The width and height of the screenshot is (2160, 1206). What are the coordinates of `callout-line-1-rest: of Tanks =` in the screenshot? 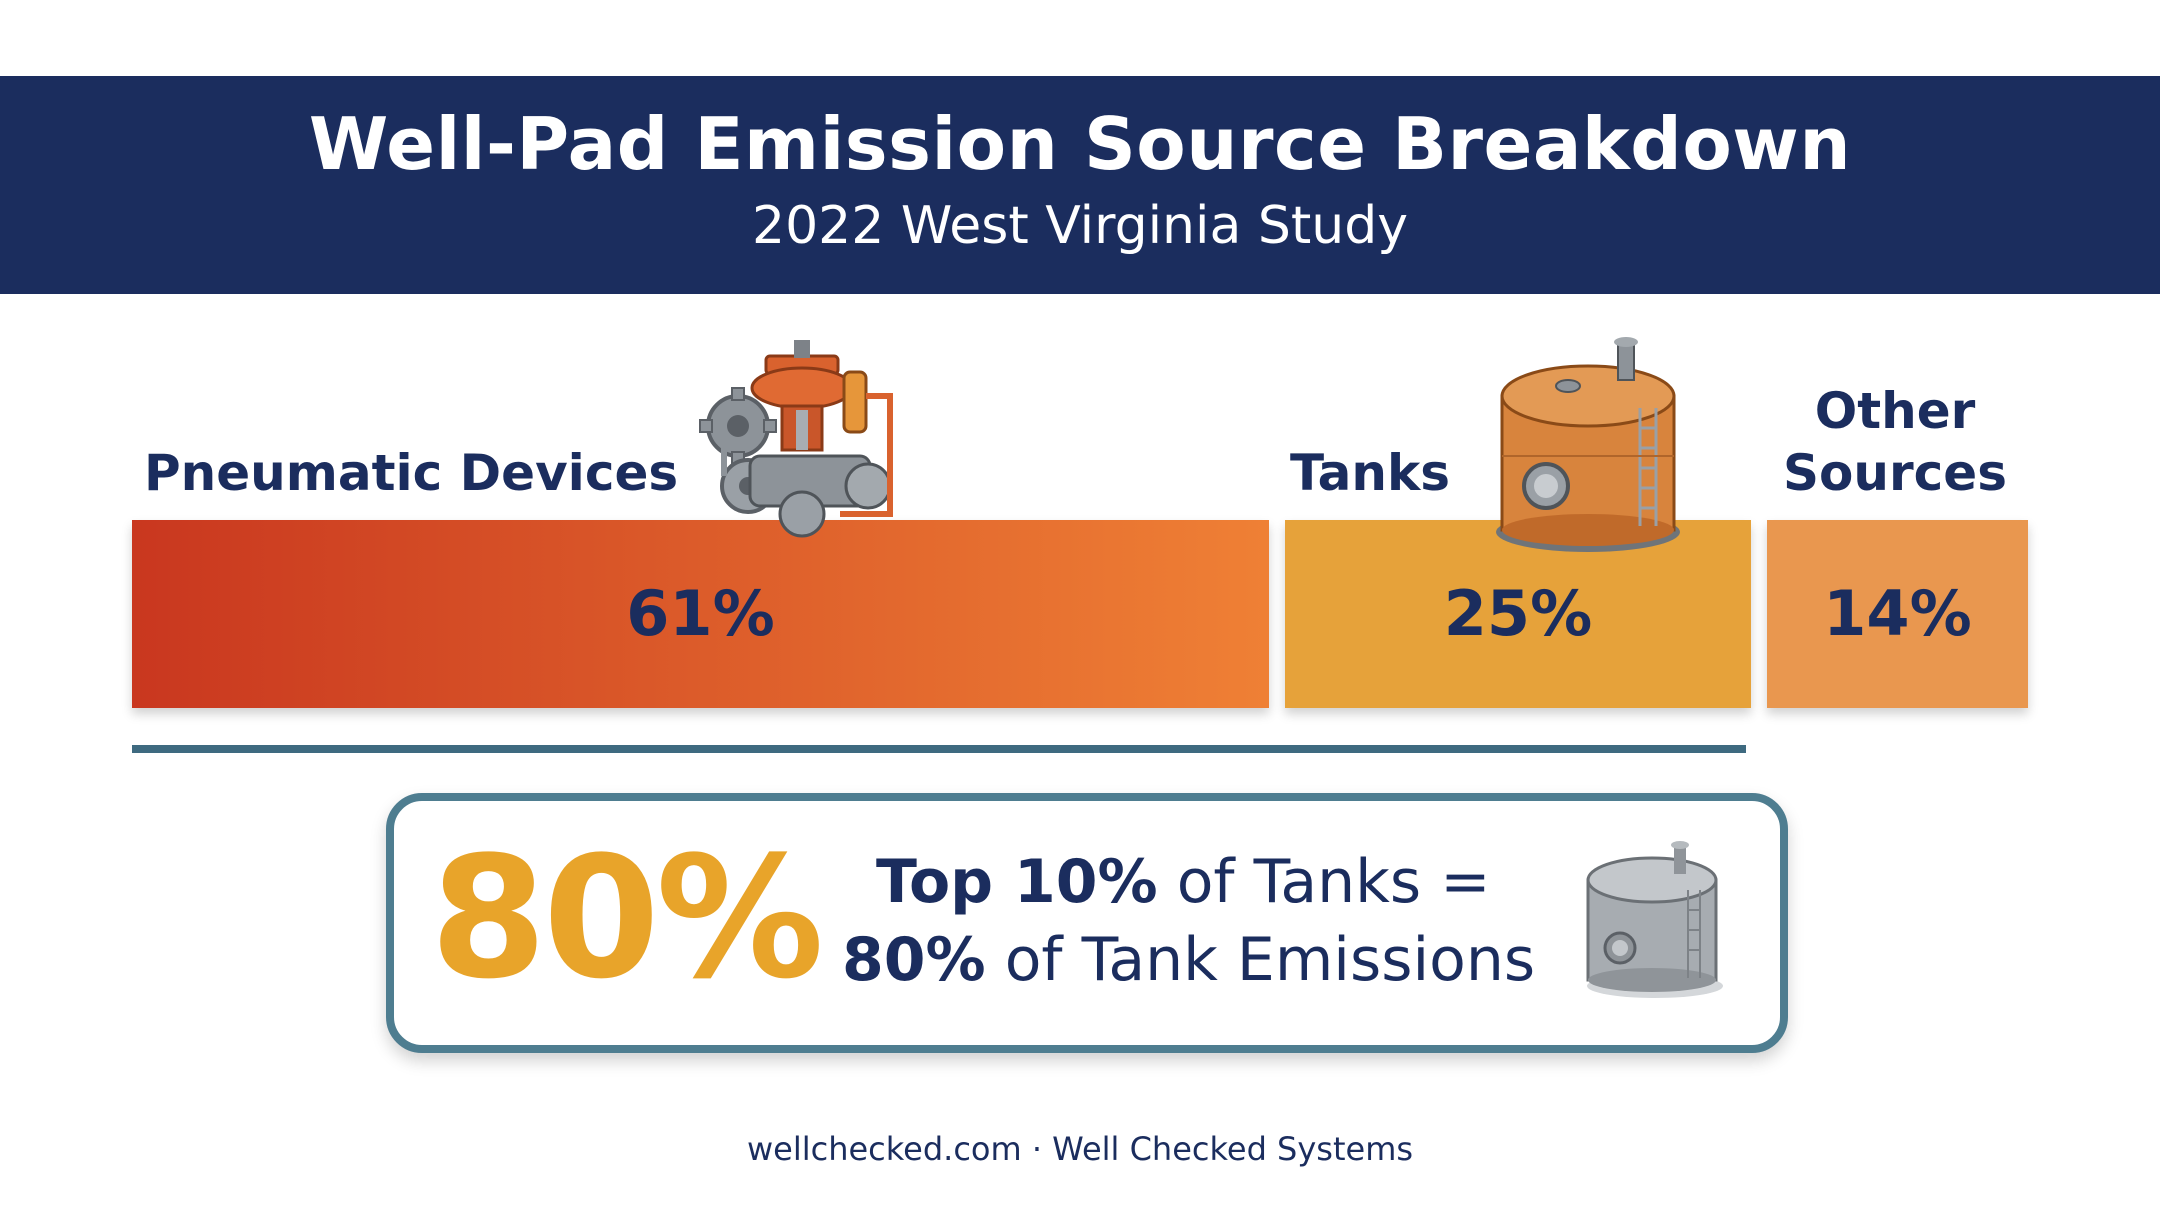 It's located at (1324, 882).